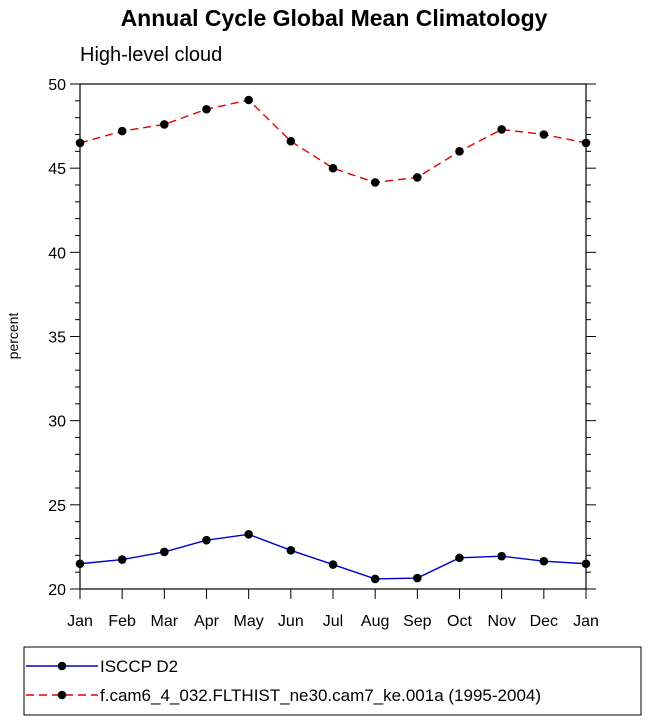 Image resolution: width=649 pixels, height=720 pixels. What do you see at coordinates (375, 621) in the screenshot?
I see `x-tick-label: Aug` at bounding box center [375, 621].